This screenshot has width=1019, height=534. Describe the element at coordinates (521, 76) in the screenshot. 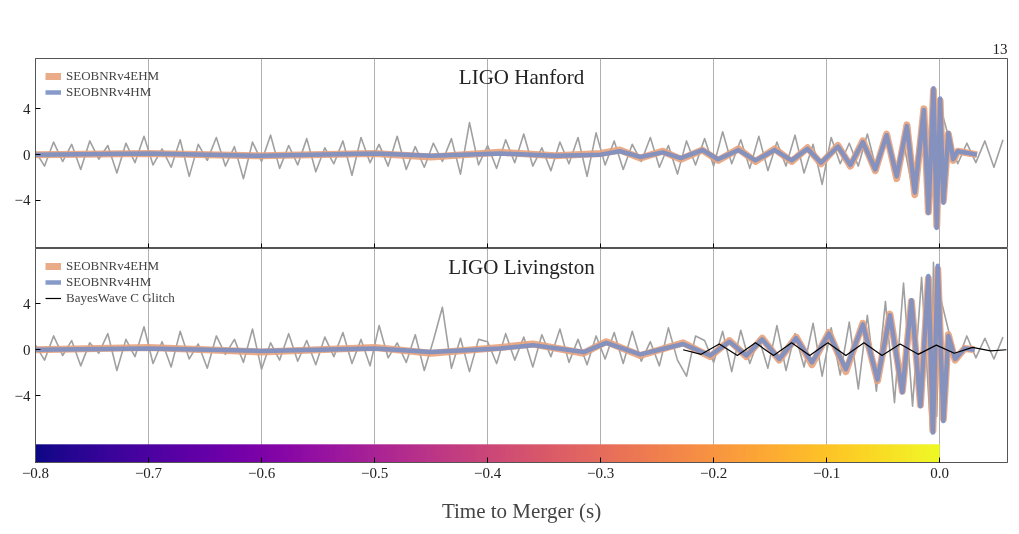

I see `chart-title: LIGO Hanford` at that location.